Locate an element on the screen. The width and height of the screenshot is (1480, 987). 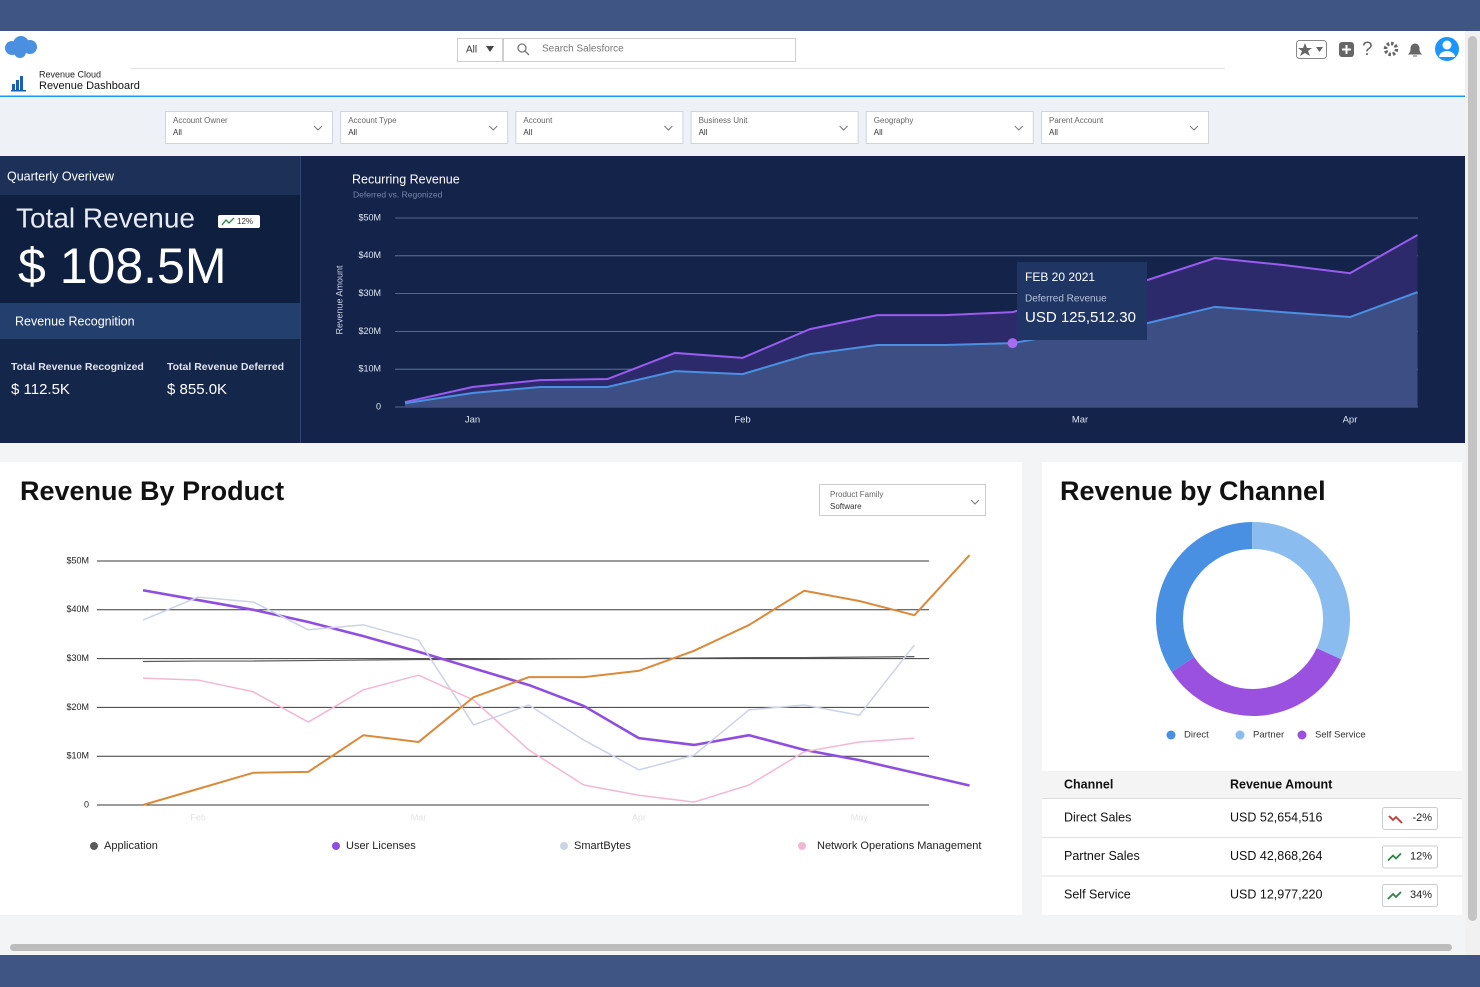
chart-subtitle: Deferred vs. Regonized is located at coordinates (398, 194).